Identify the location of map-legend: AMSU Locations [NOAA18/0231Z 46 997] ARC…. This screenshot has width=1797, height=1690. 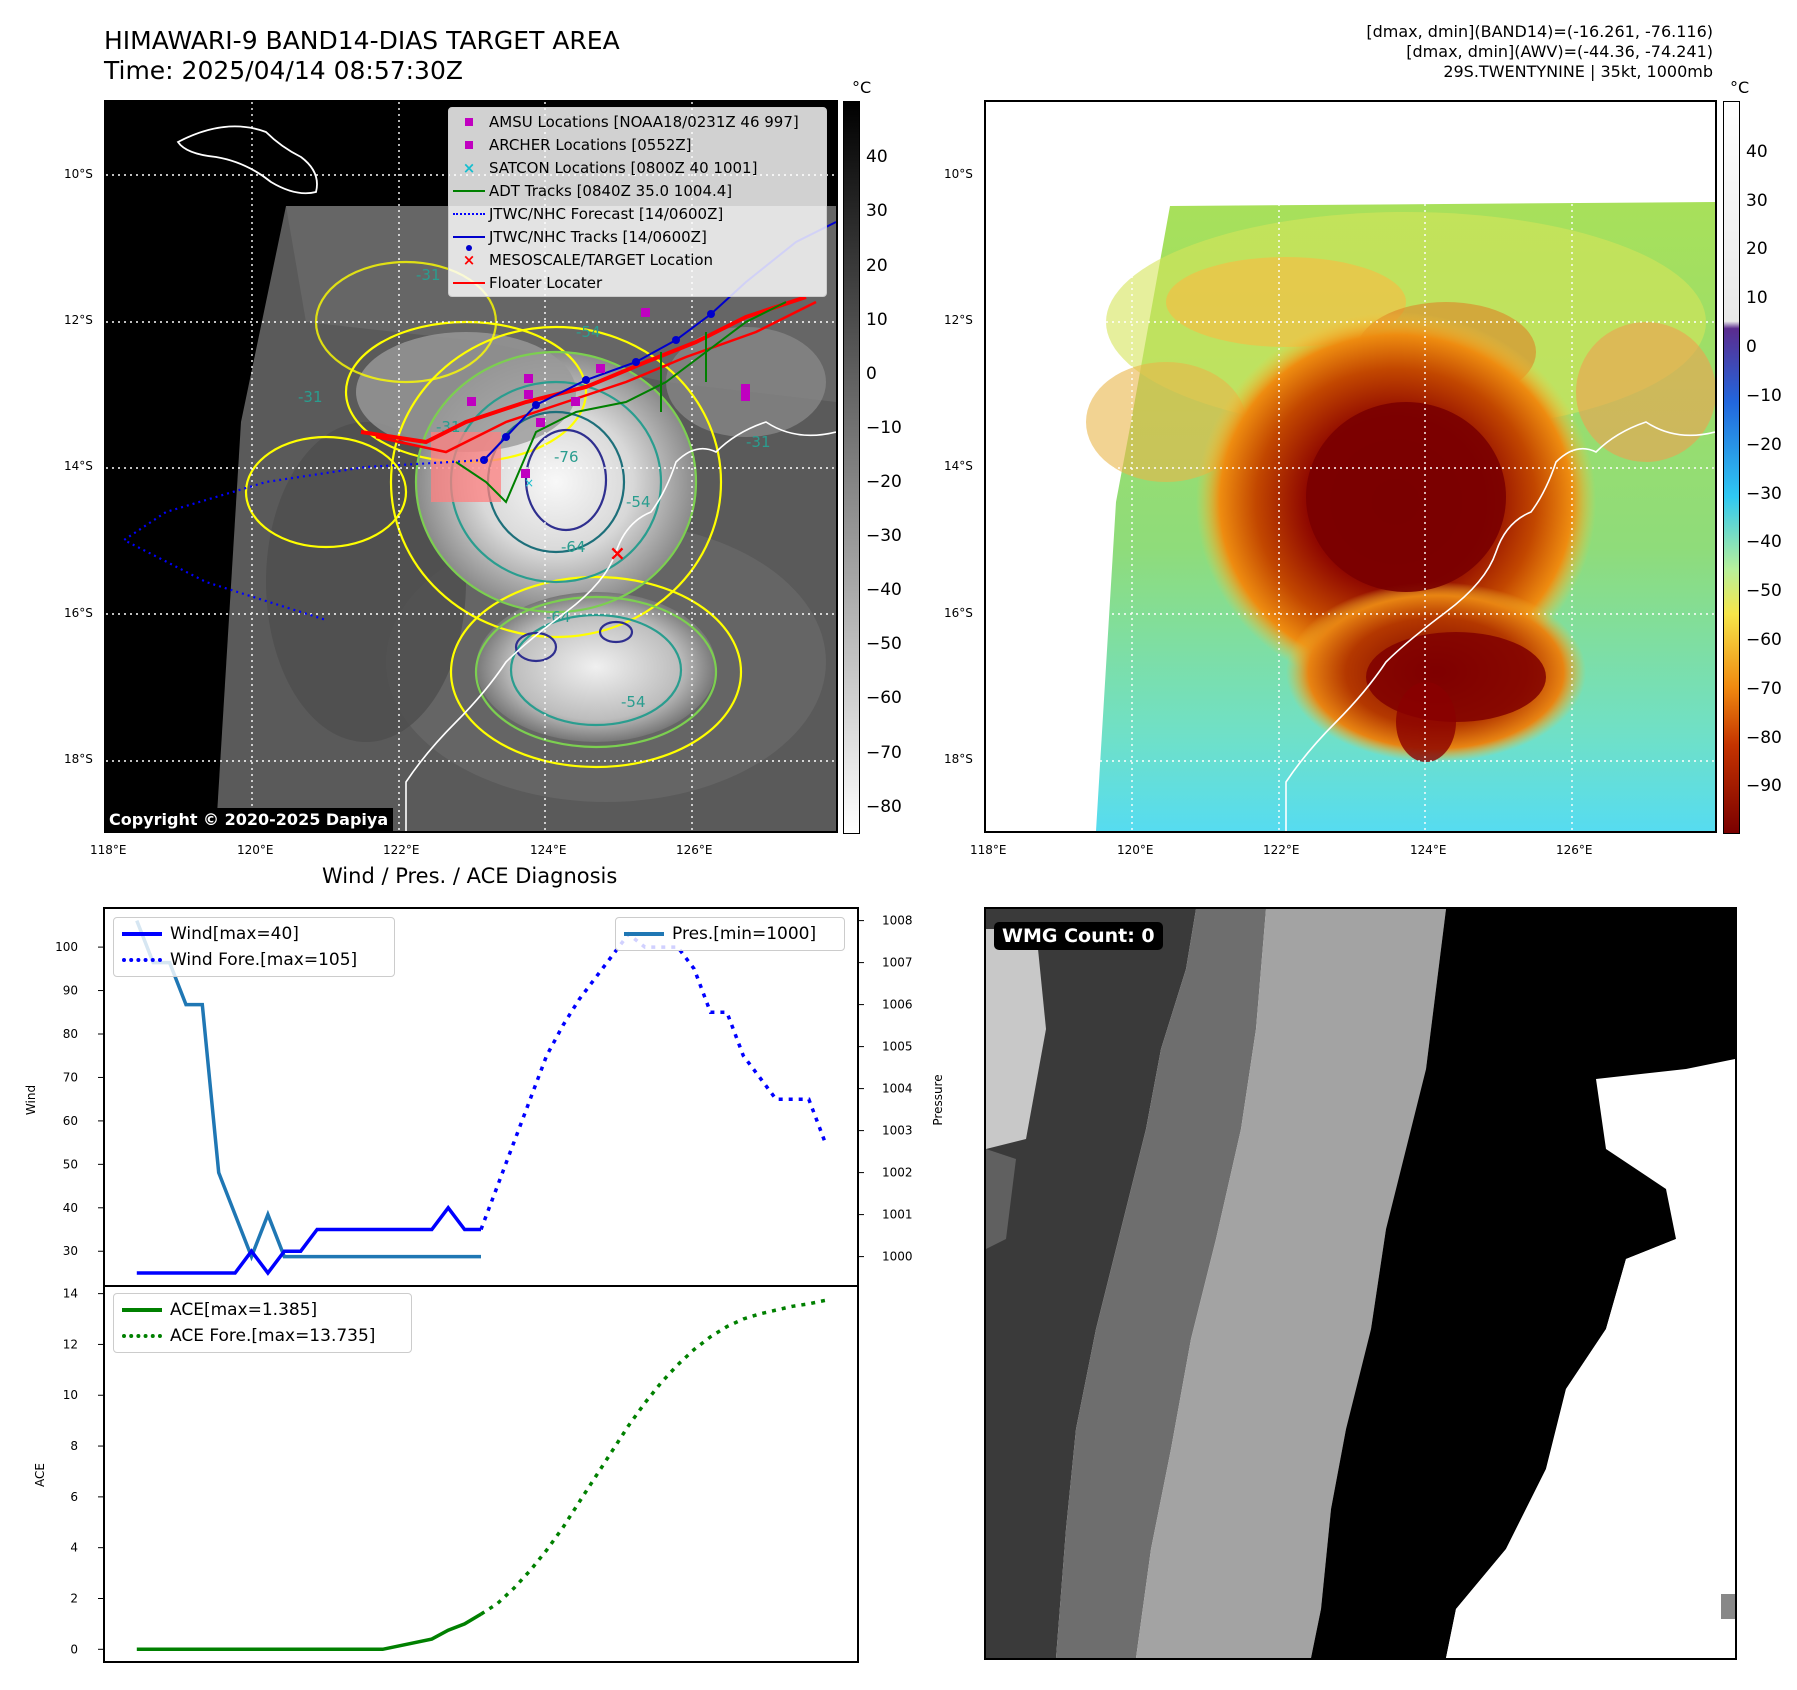
(637, 202).